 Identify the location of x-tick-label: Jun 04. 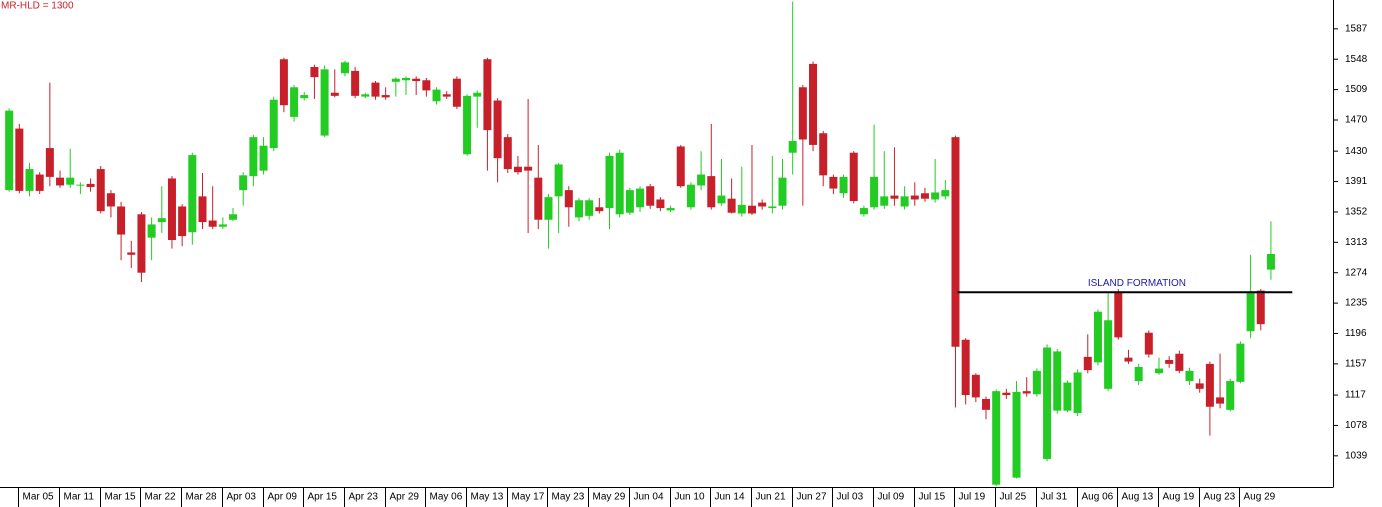
(649, 497).